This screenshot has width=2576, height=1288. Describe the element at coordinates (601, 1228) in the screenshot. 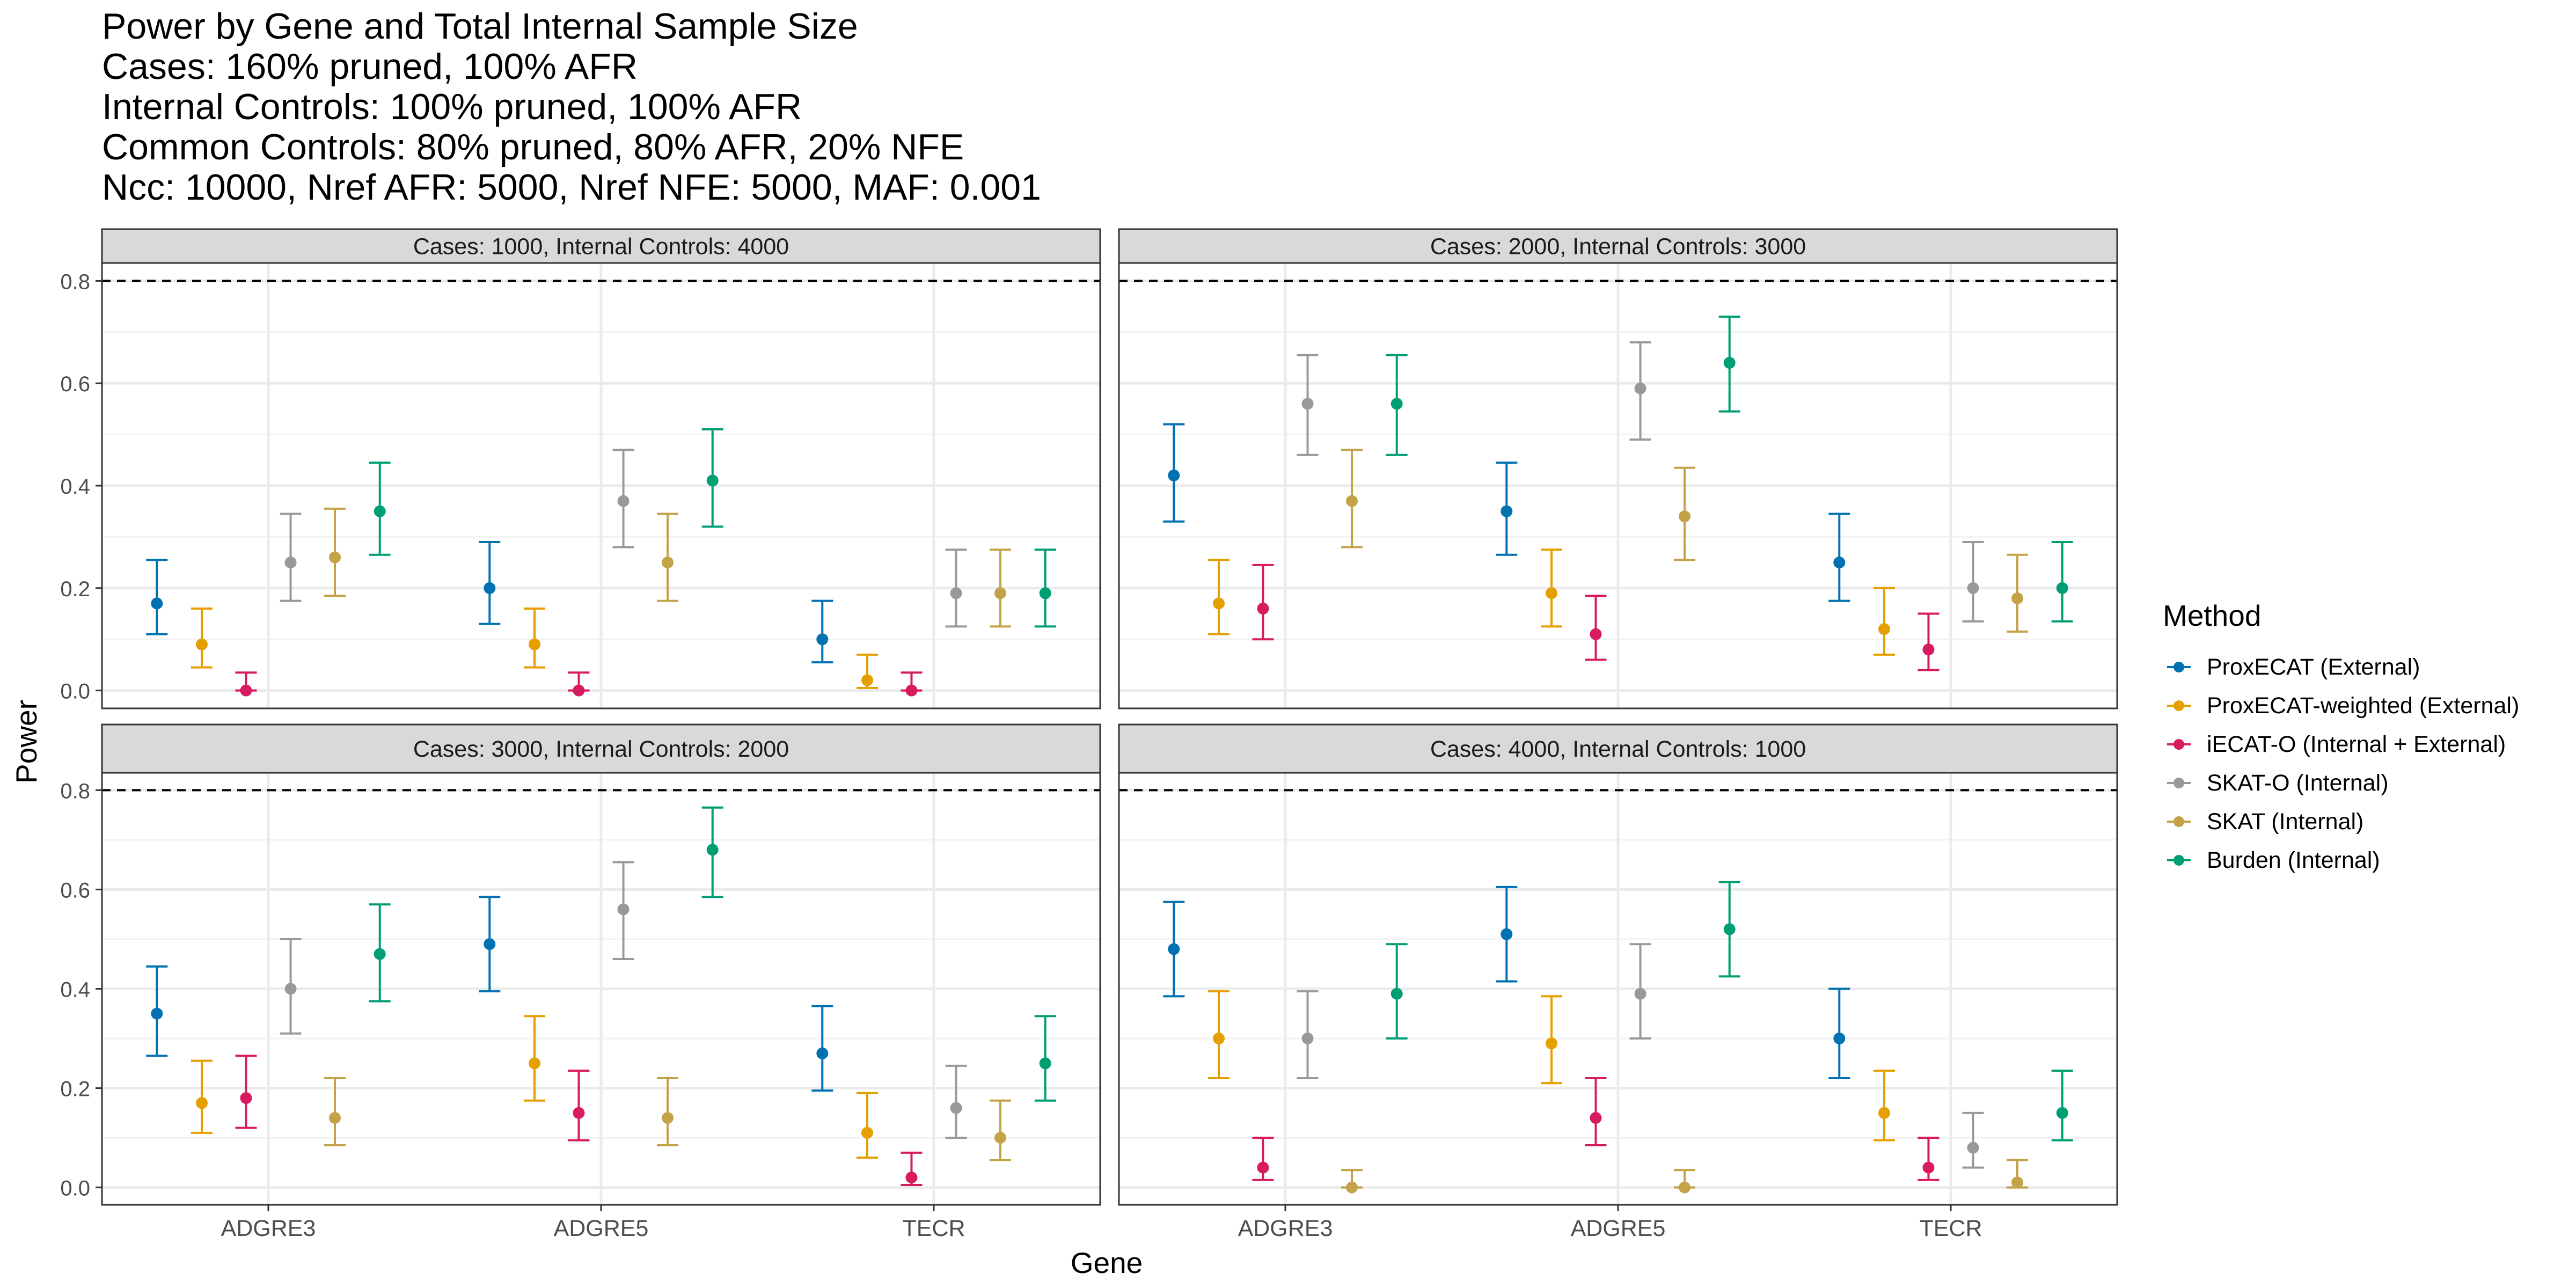

I see `x-tick-label: ADGRE5` at that location.